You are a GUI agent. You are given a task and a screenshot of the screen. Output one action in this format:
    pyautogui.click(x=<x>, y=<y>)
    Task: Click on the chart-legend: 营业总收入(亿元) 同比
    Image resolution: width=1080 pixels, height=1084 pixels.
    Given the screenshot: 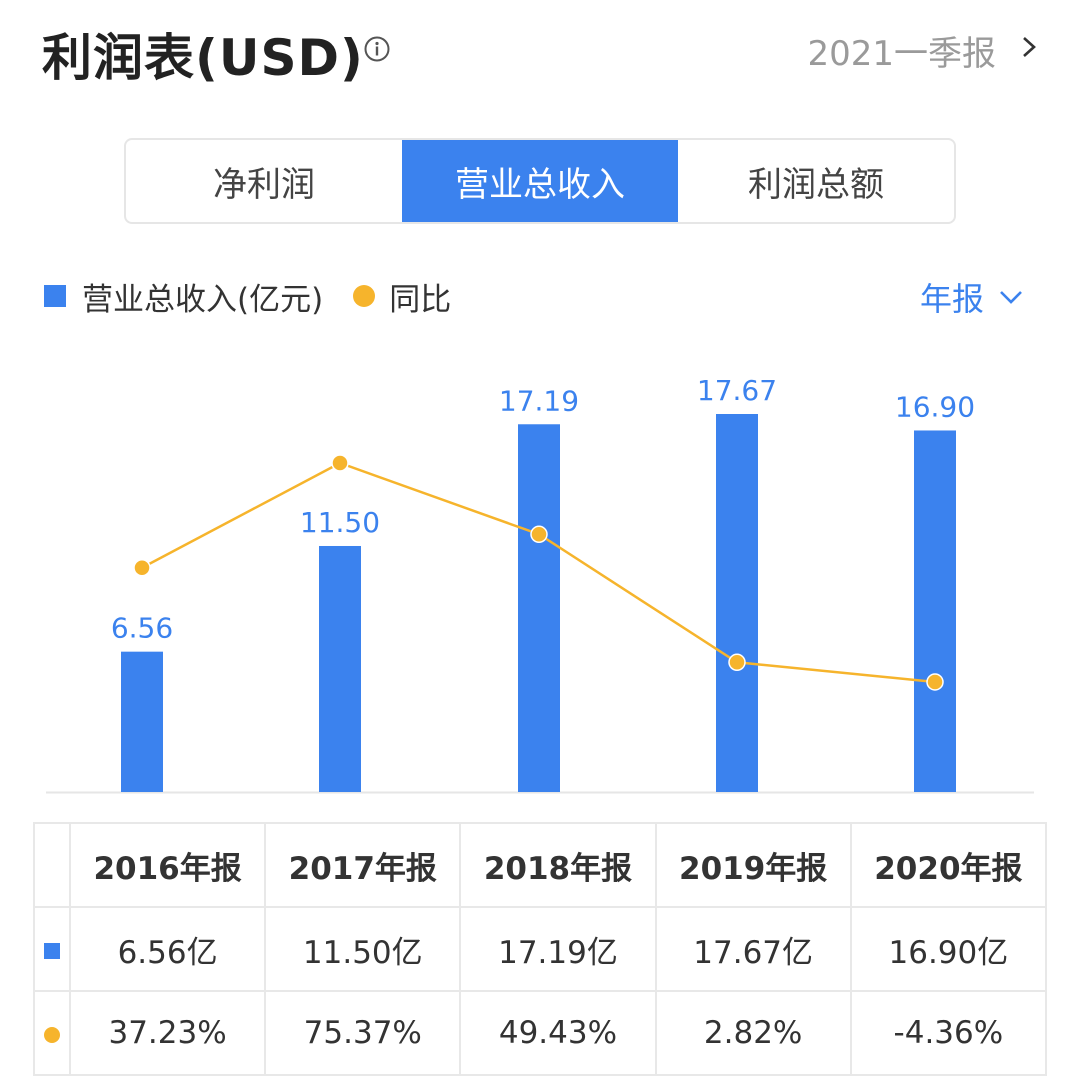 What is the action you would take?
    pyautogui.click(x=247, y=296)
    